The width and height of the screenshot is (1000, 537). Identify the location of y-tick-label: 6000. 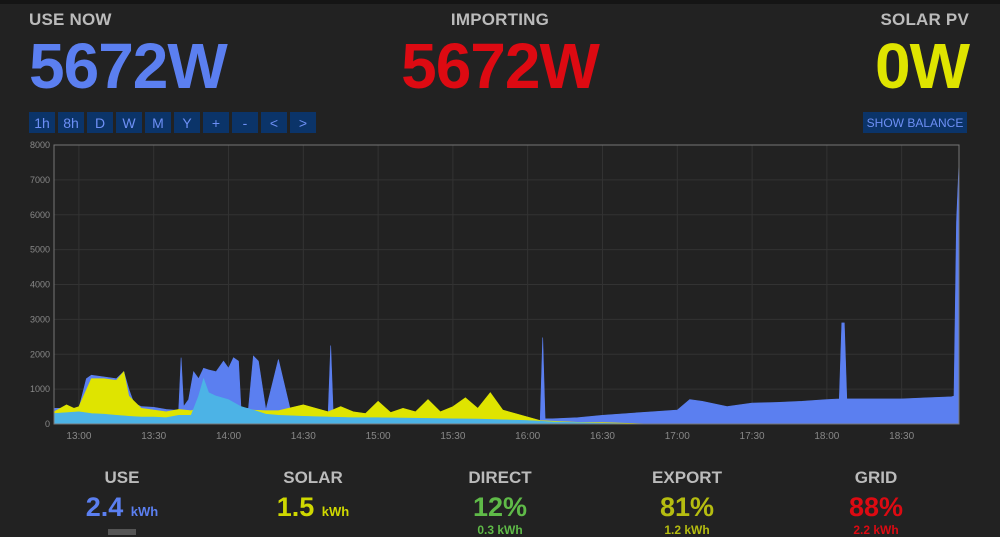
(40, 215).